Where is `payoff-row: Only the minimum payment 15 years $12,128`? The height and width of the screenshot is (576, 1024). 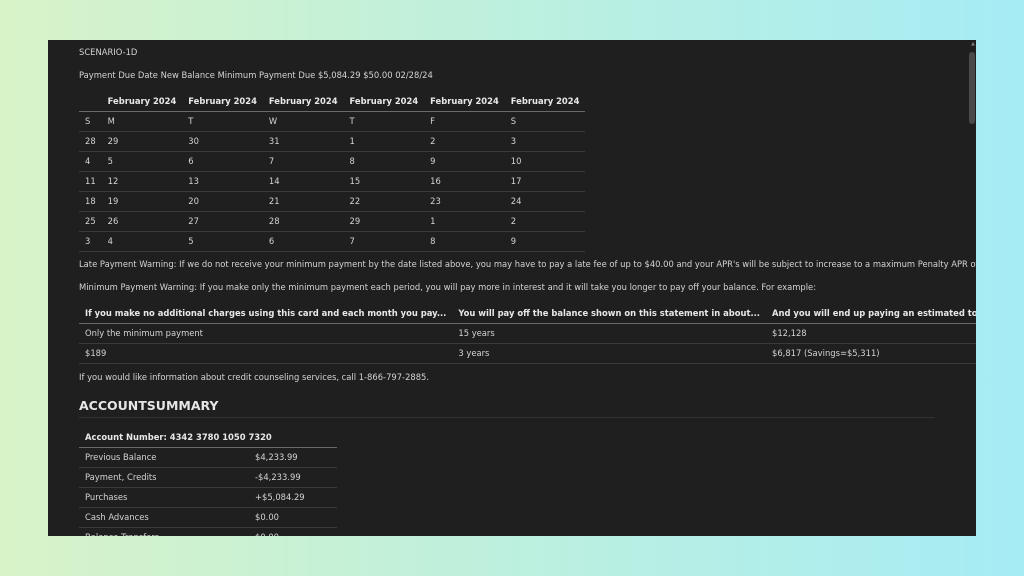
payoff-row: Only the minimum payment 15 years $12,128 is located at coordinates (527, 333).